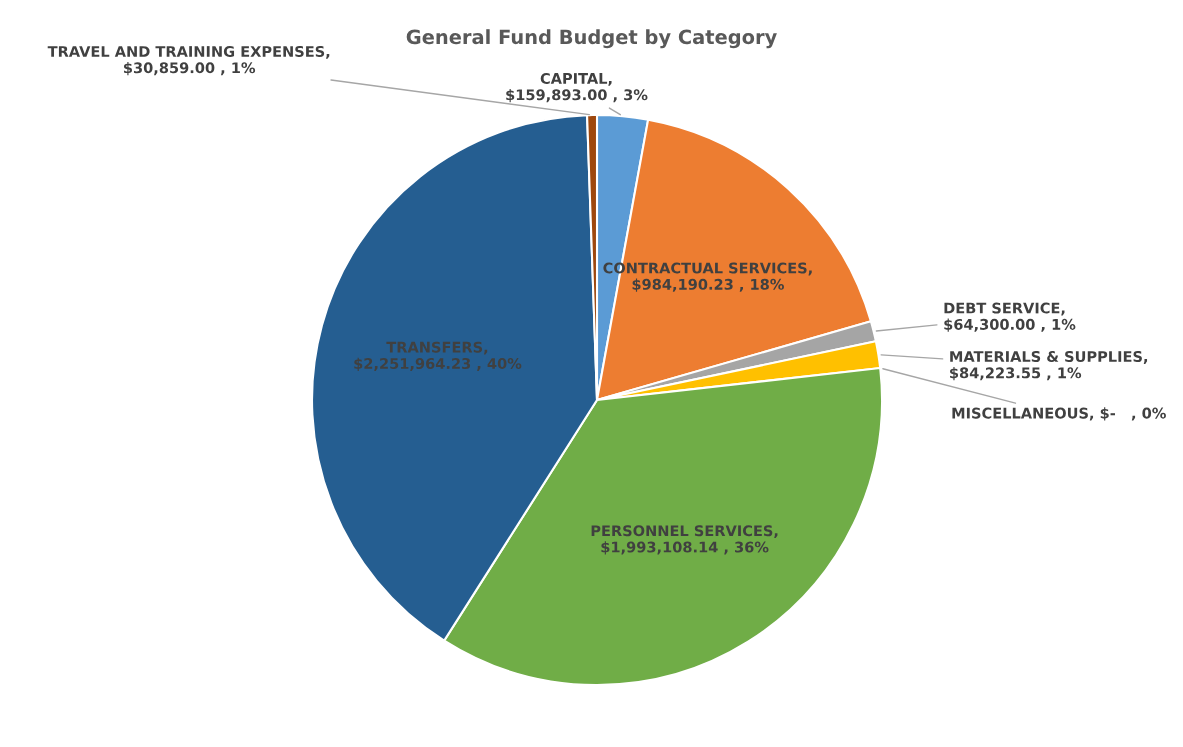 The height and width of the screenshot is (747, 1183). What do you see at coordinates (1010, 317) in the screenshot?
I see `slice-label: DEBT SERVICE, $64,300.00 , 1%` at bounding box center [1010, 317].